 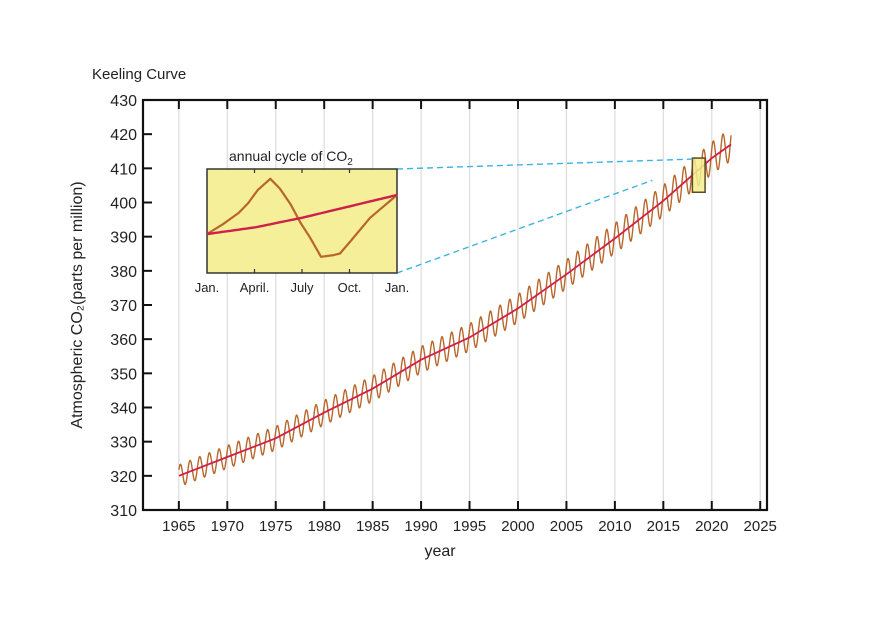 I want to click on x-tick-label: 1975, so click(x=275, y=526).